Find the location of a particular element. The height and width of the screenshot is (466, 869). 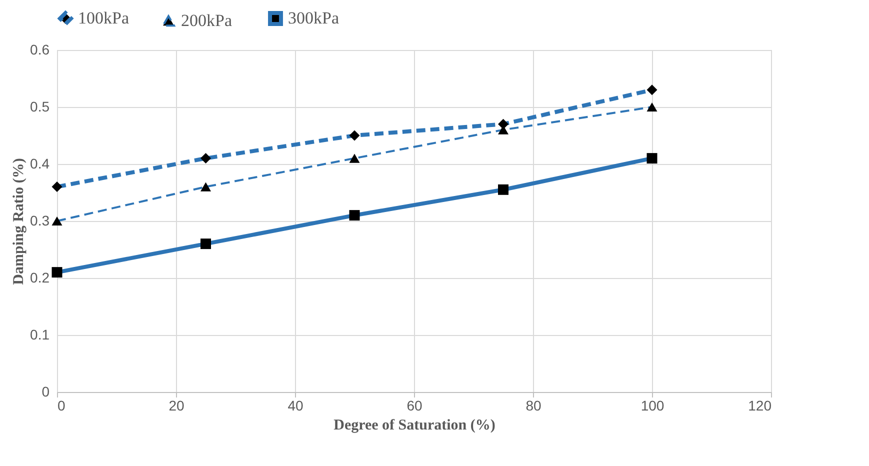

y-axis-title: Damping Ratio (%) is located at coordinates (19, 221).